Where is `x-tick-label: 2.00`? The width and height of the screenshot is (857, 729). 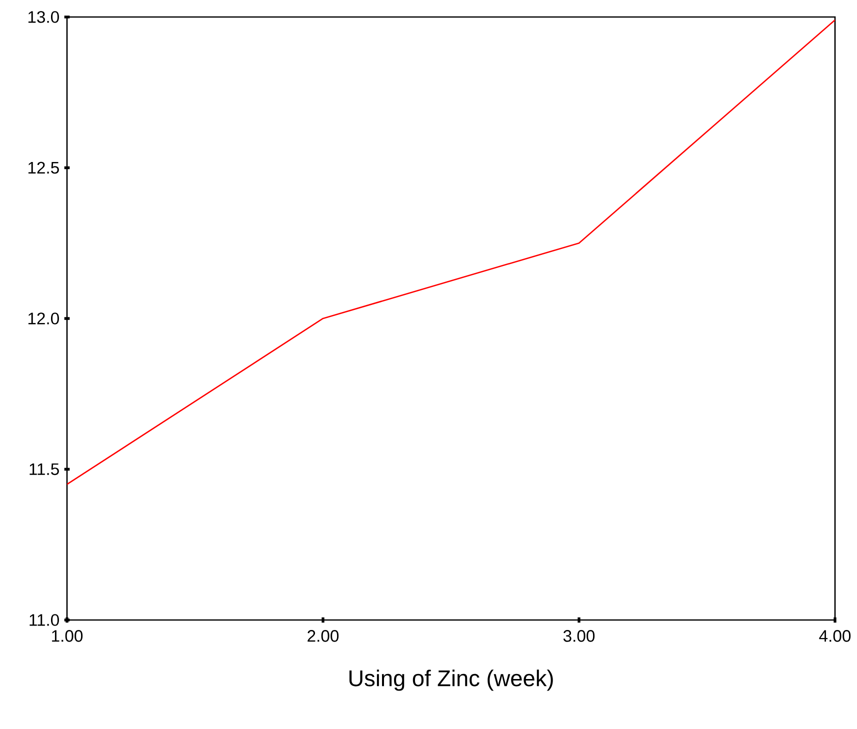 x-tick-label: 2.00 is located at coordinates (323, 636).